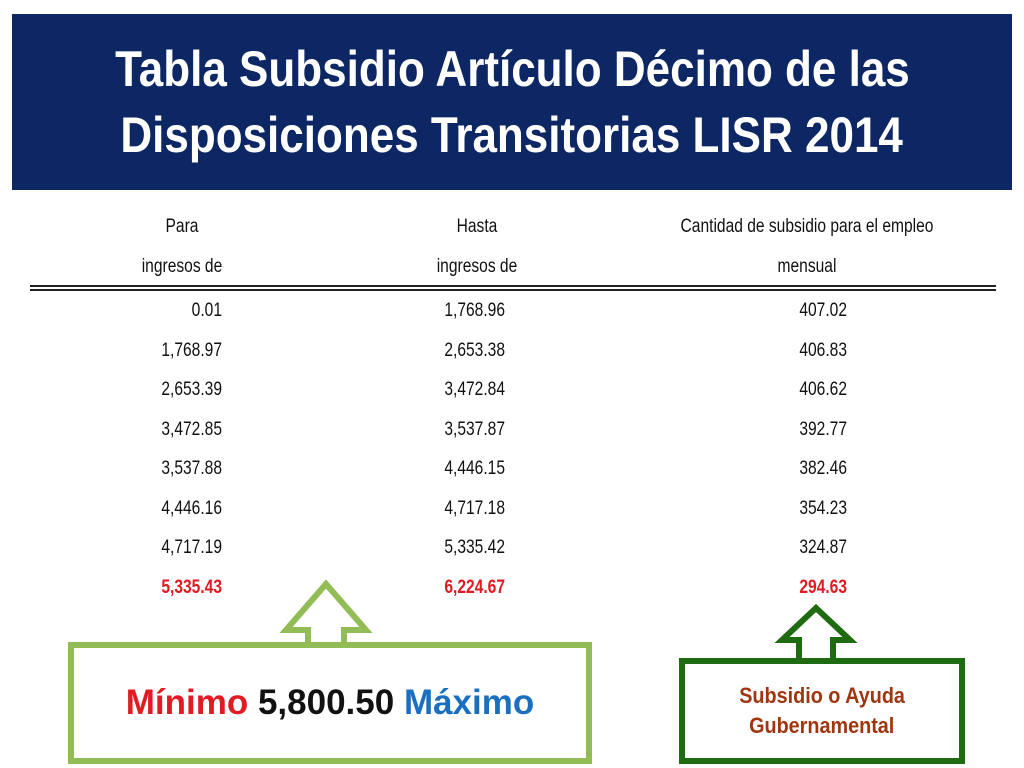  Describe the element at coordinates (477, 226) in the screenshot. I see `header-col2-line1: Hasta` at that location.